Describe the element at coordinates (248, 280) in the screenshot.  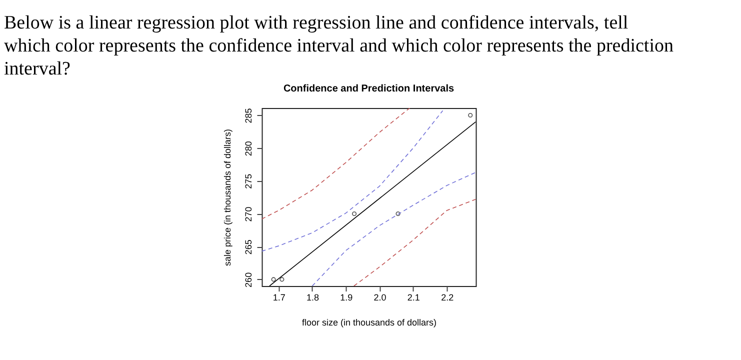
I see `y-tick-label: 260` at that location.